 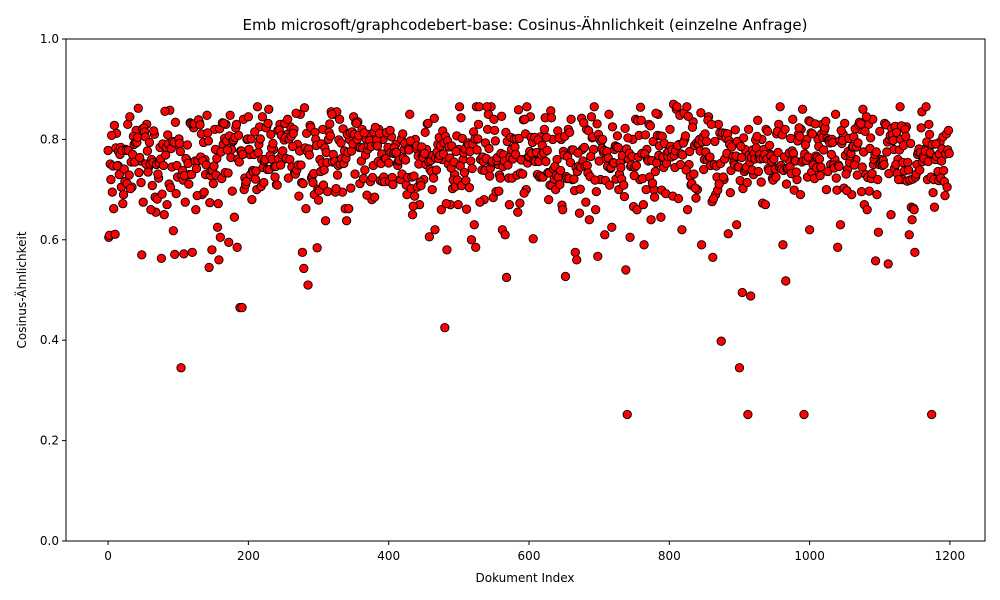 What do you see at coordinates (950, 556) in the screenshot?
I see `x-tick-label: 1200` at bounding box center [950, 556].